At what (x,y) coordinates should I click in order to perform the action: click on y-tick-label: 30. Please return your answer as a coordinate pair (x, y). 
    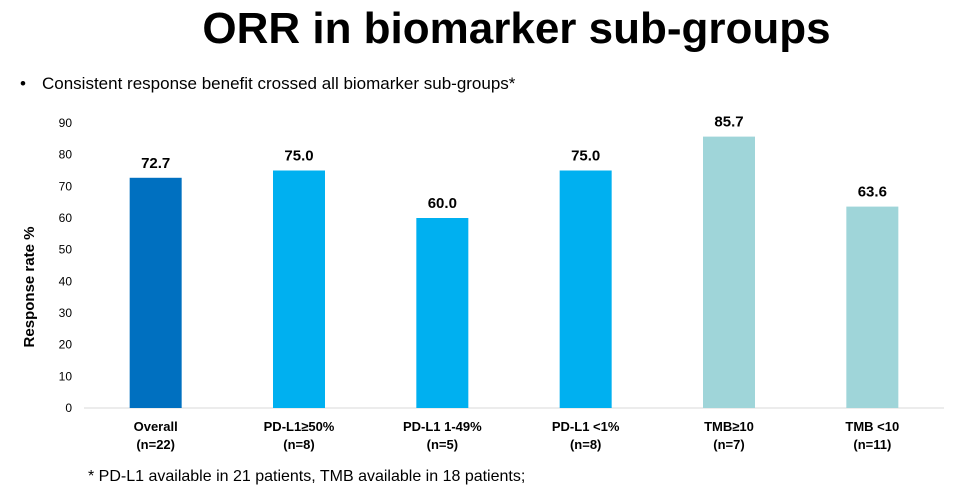
    Looking at the image, I should click on (66, 313).